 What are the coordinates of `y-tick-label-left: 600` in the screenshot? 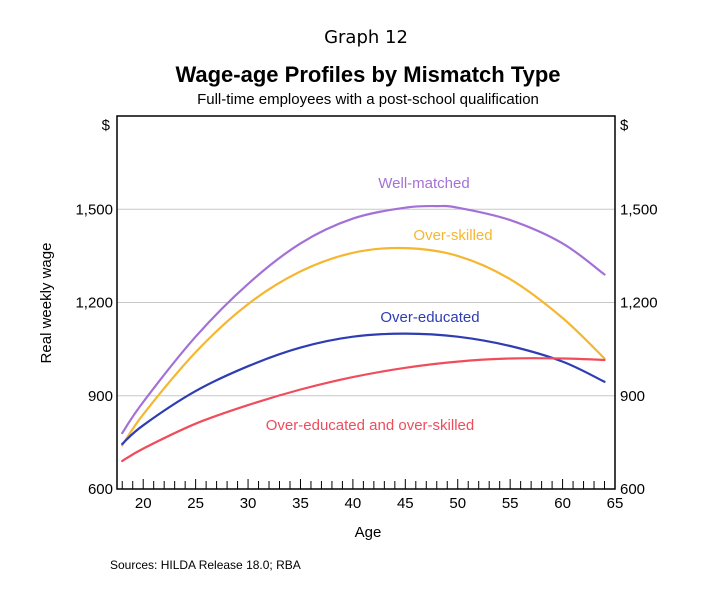 It's located at (100, 489).